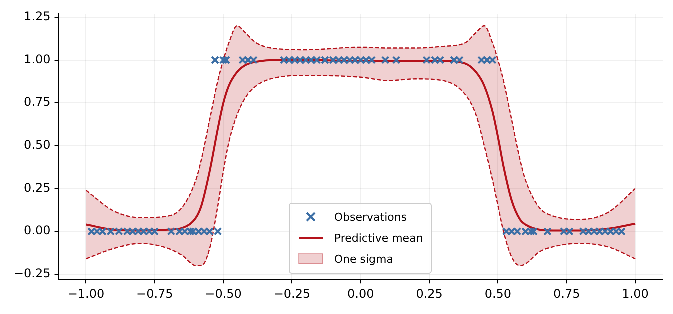 The image size is (673, 314). I want to click on legend-label: One sigma, so click(364, 259).